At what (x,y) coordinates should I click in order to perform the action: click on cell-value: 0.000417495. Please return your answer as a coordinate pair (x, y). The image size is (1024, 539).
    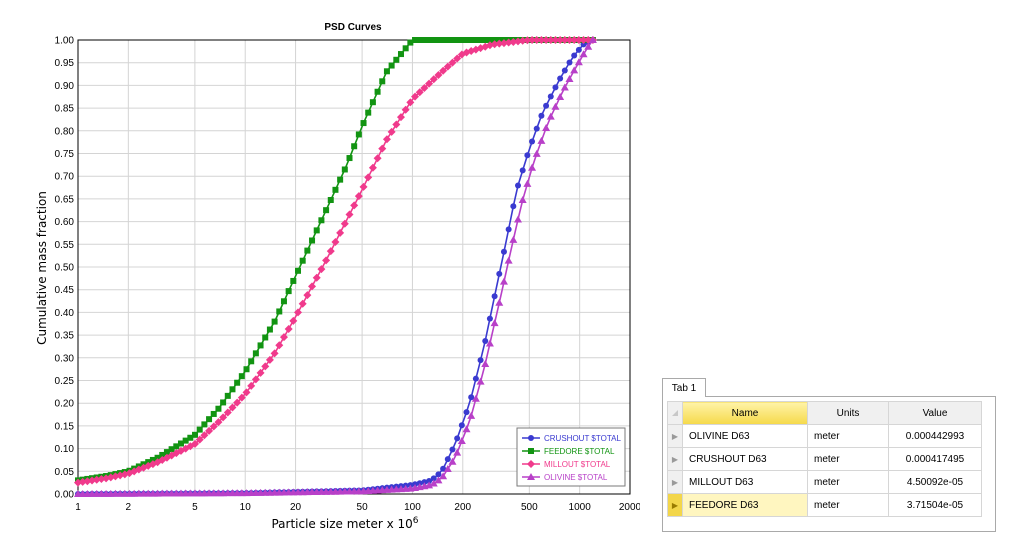
    Looking at the image, I should click on (935, 459).